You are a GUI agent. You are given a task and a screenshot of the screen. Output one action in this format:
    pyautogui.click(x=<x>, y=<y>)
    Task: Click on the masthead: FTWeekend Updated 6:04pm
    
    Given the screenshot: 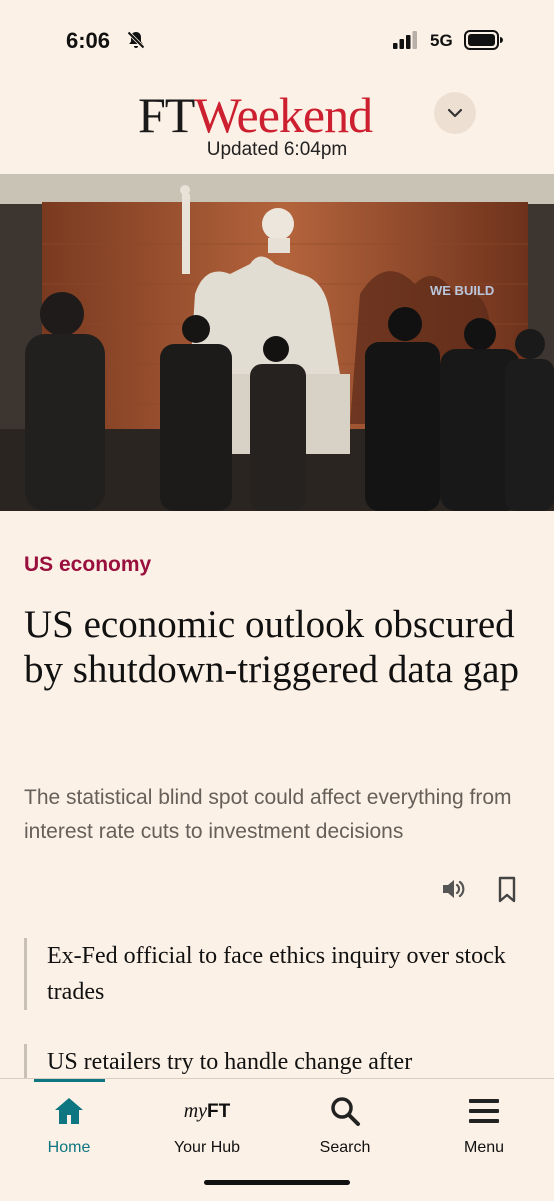 What is the action you would take?
    pyautogui.click(x=277, y=127)
    